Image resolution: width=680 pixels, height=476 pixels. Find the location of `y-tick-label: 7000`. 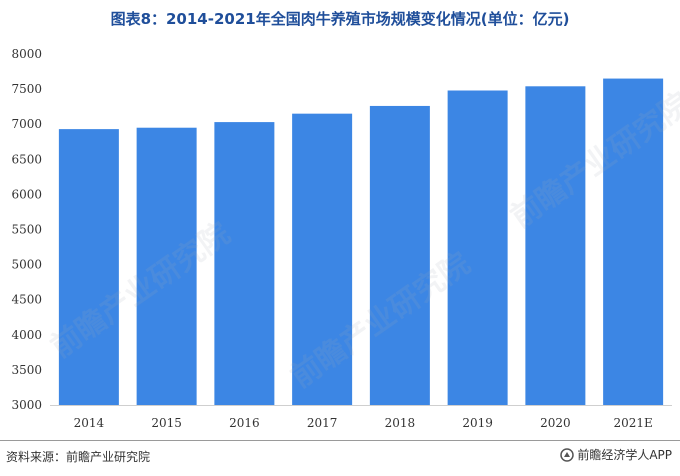

y-tick-label: 7000 is located at coordinates (26, 124).